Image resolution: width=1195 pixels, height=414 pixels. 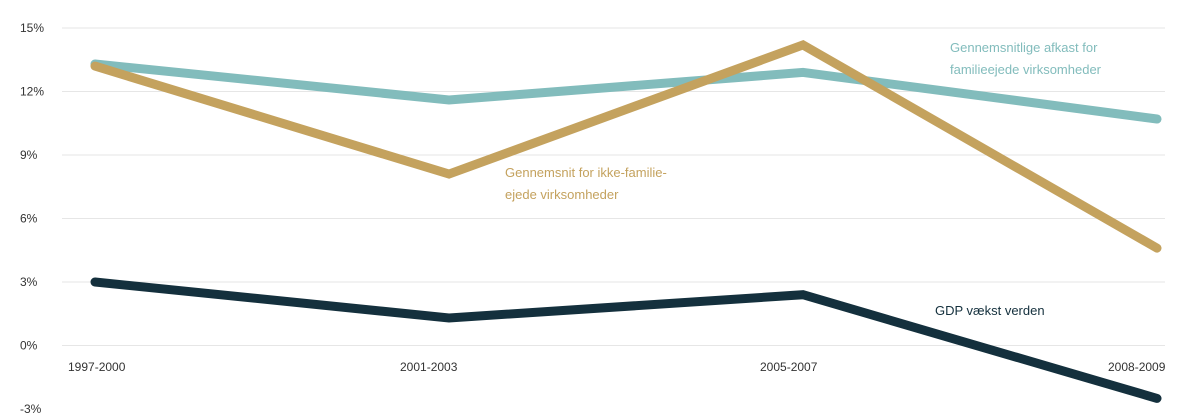 I want to click on y-tick-label: 9%, so click(x=29, y=155).